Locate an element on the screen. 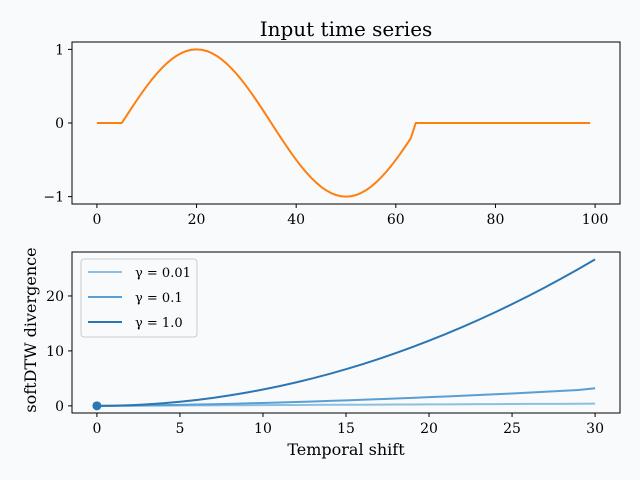 The height and width of the screenshot is (480, 640). series-line is located at coordinates (346, 397).